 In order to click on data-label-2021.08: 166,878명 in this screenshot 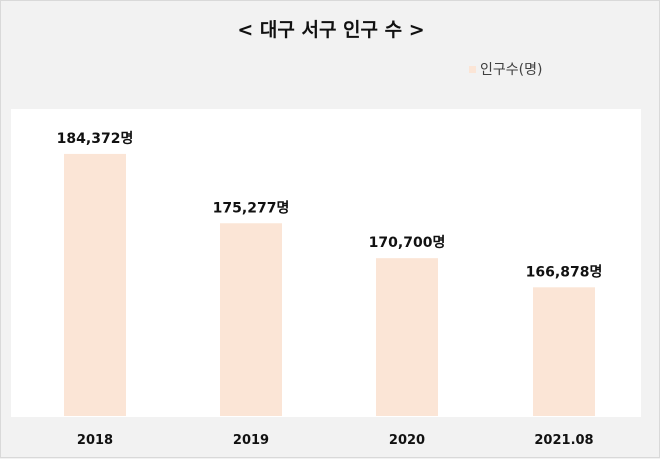, I will do `click(564, 271)`.